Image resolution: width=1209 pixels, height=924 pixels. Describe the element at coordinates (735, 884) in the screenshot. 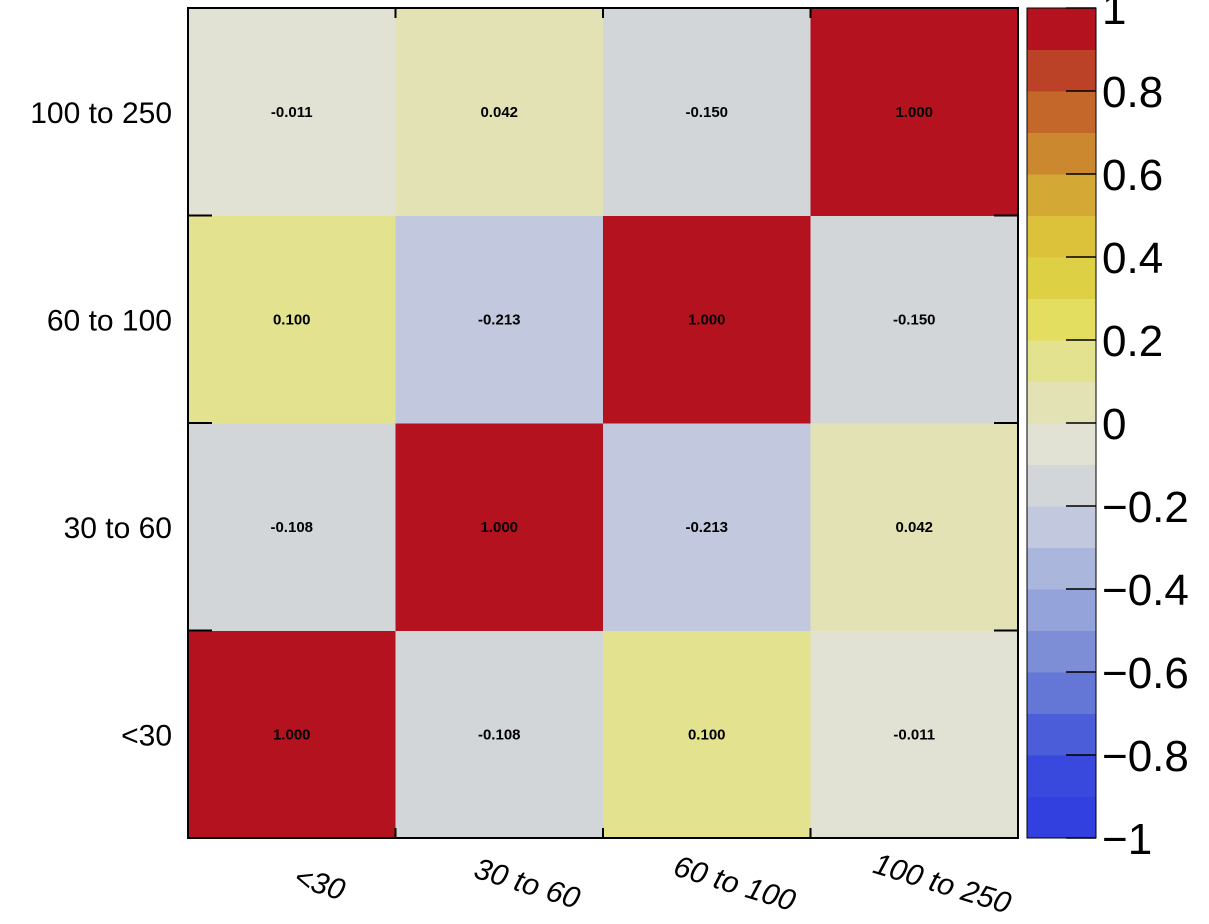

I see `x-tick-label: 60 to 100` at that location.